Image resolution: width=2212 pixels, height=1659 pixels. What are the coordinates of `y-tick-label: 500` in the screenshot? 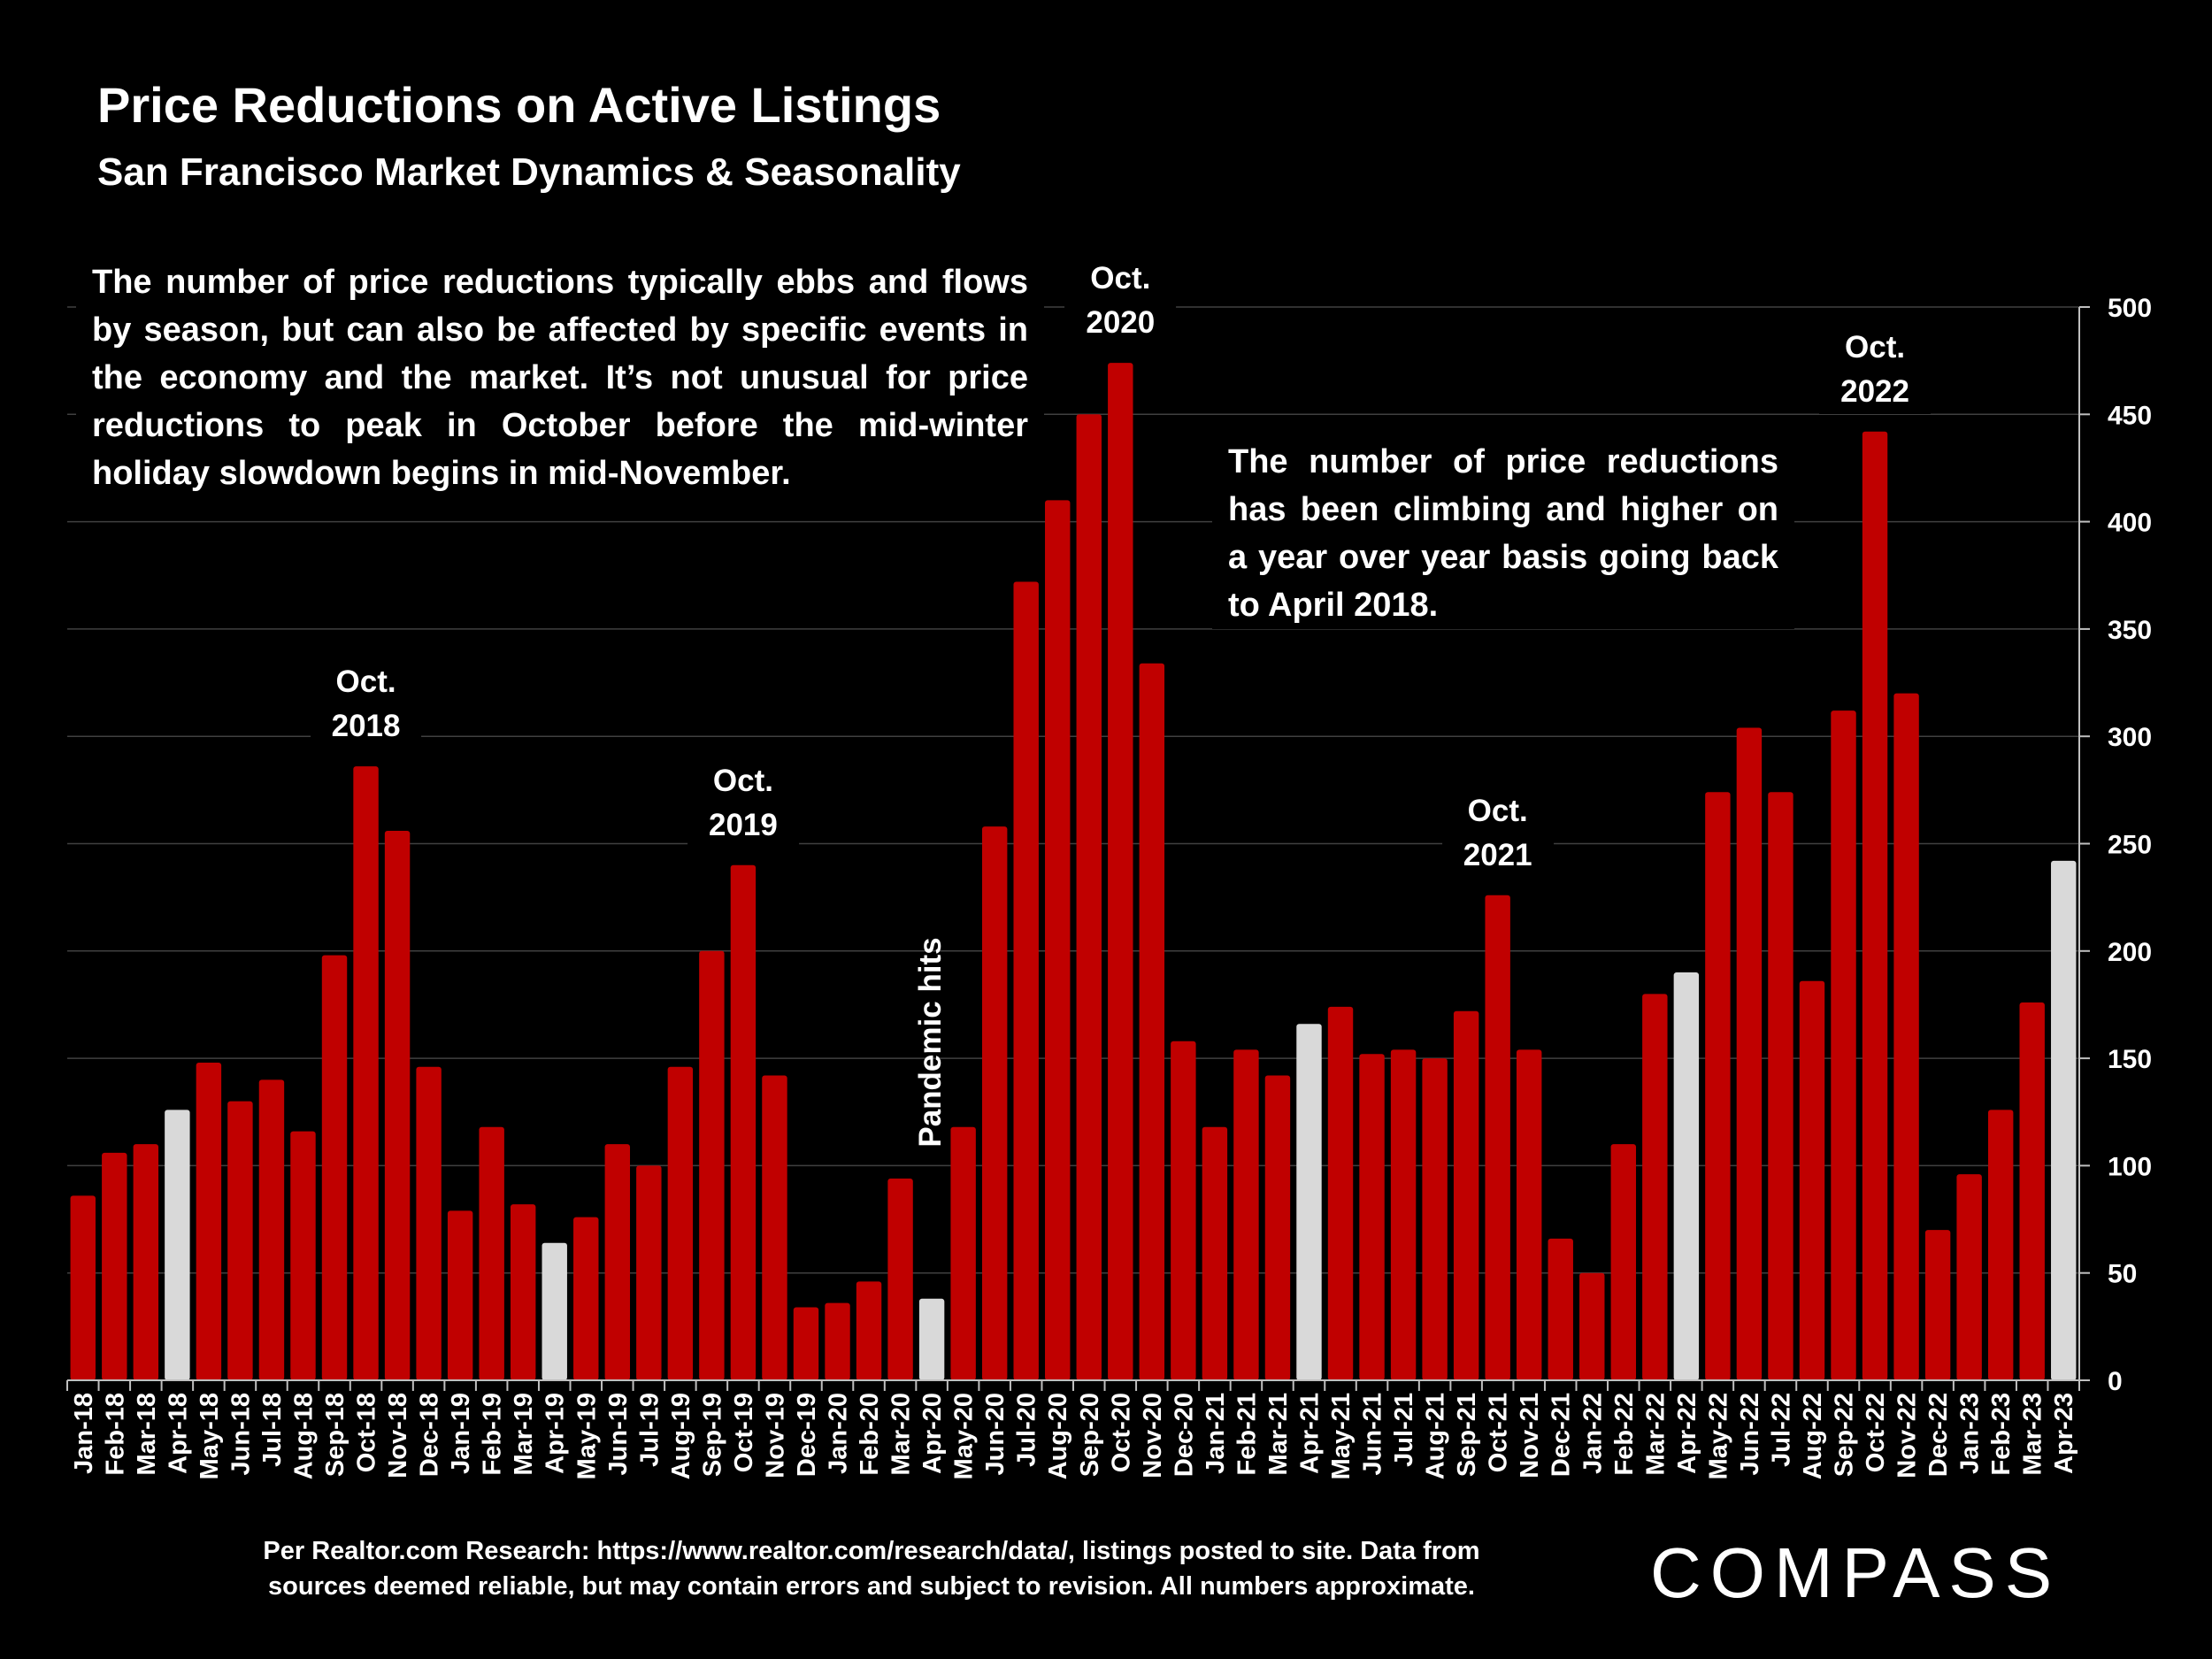 It's located at (2130, 309).